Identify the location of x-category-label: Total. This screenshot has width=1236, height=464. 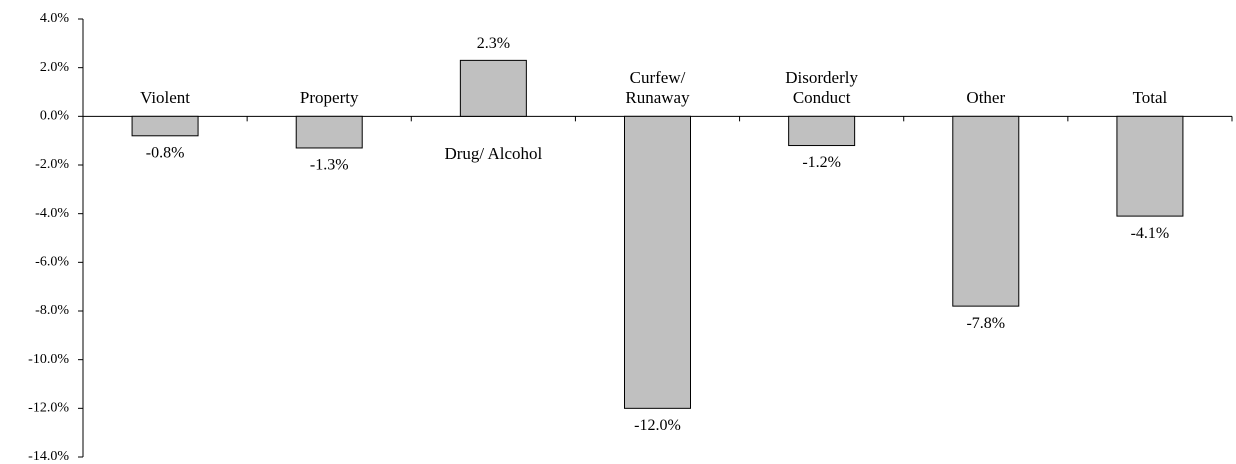
(1150, 98).